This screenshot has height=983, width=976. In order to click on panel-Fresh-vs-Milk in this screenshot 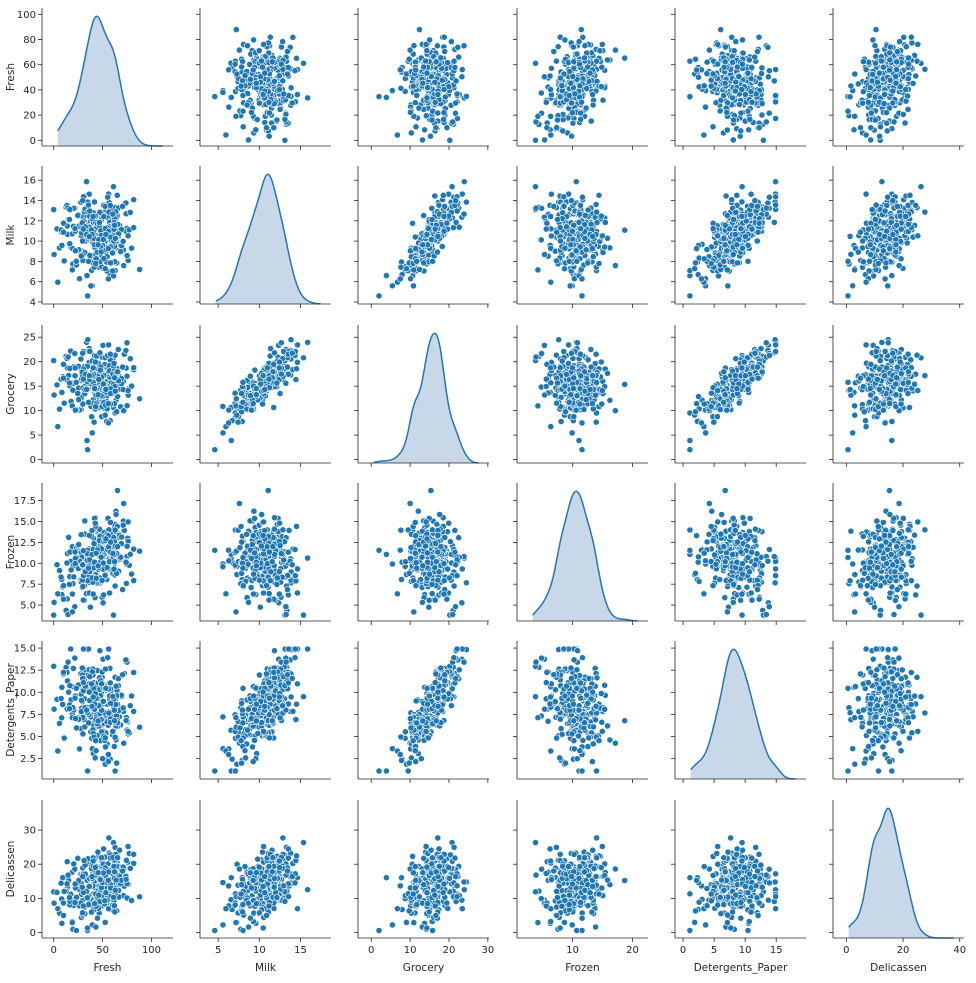, I will do `click(263, 79)`.